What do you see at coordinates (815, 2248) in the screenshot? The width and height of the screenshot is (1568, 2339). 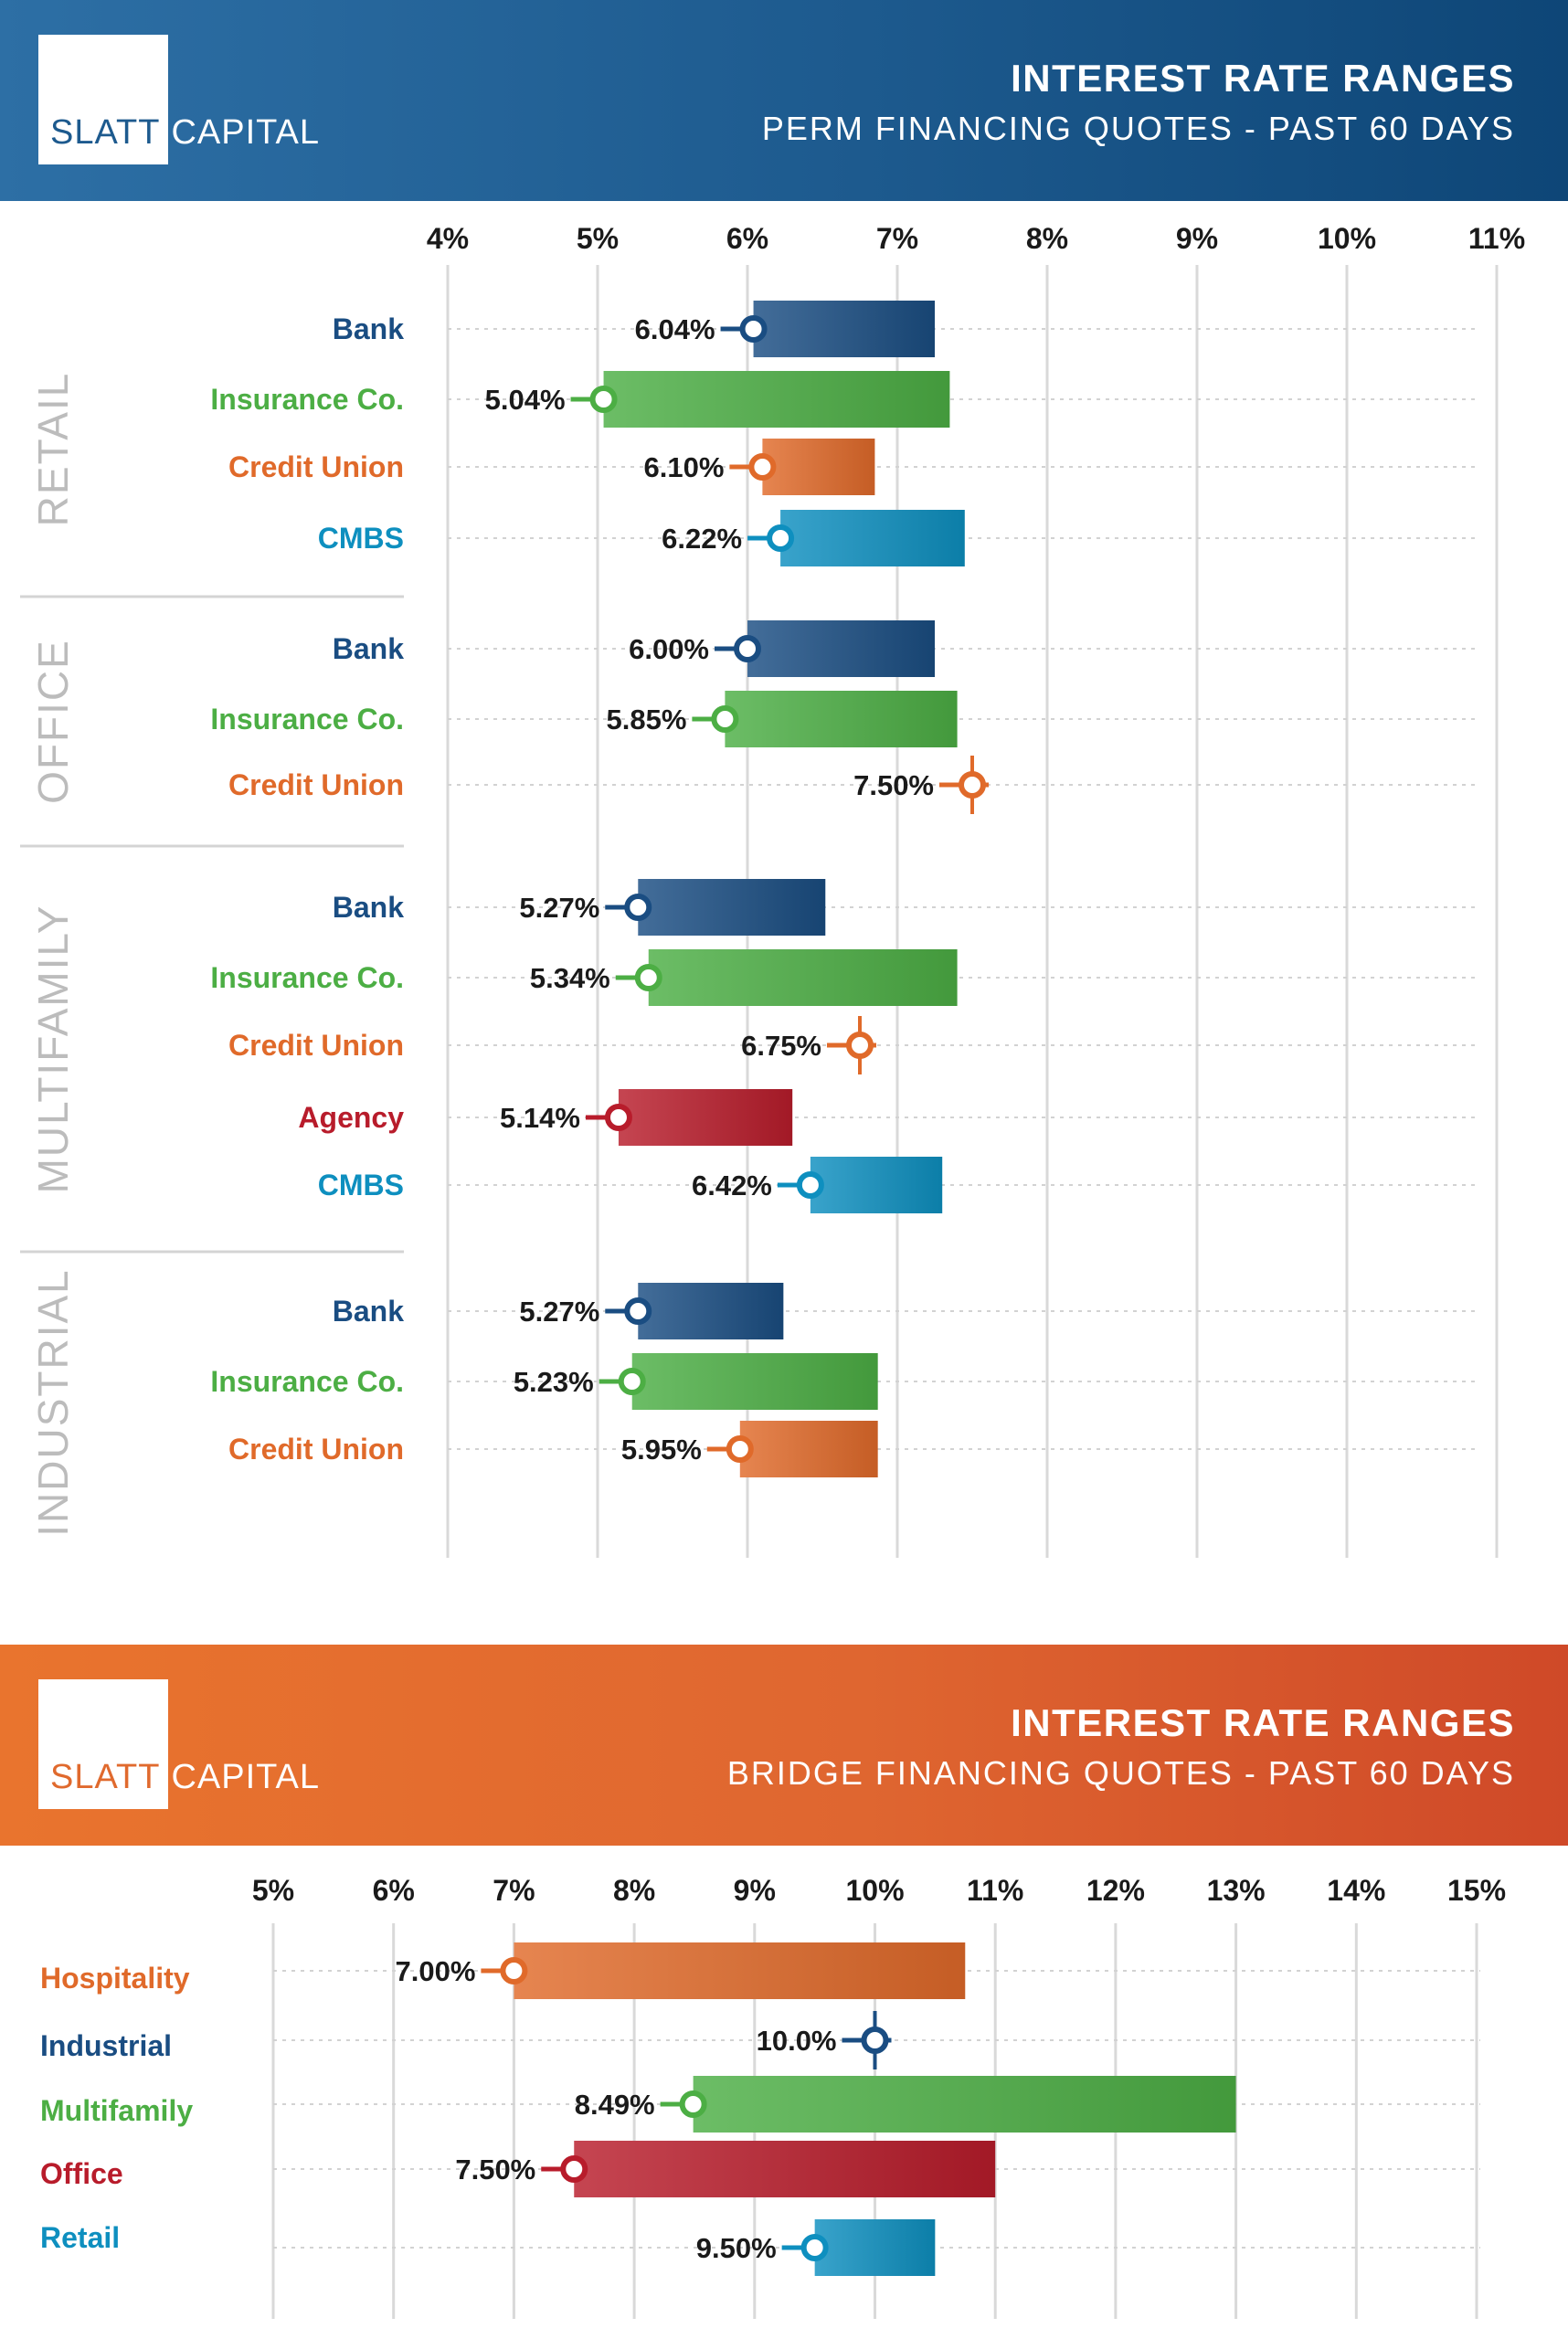 I see `retail-low-marker` at bounding box center [815, 2248].